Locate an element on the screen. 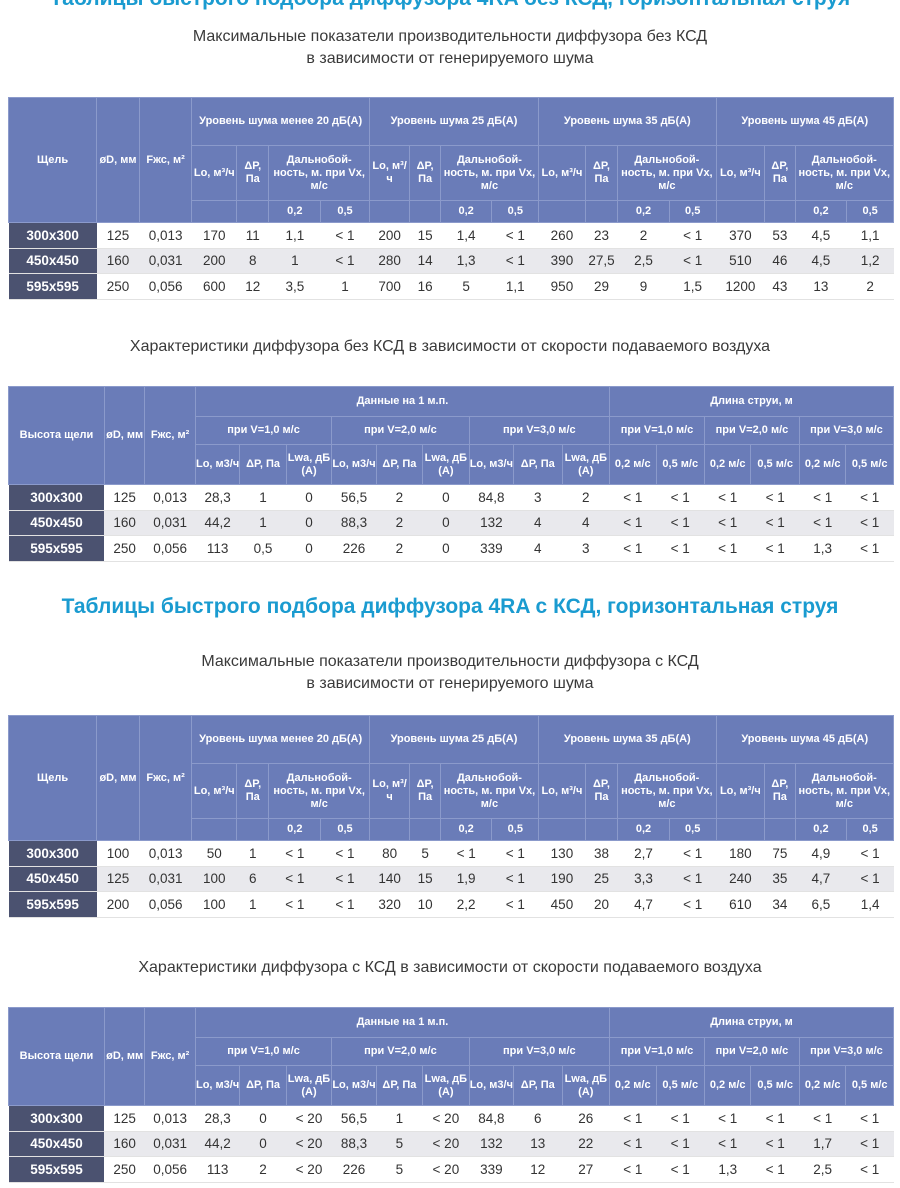  col-header-slot: Щель is located at coordinates (52, 160).